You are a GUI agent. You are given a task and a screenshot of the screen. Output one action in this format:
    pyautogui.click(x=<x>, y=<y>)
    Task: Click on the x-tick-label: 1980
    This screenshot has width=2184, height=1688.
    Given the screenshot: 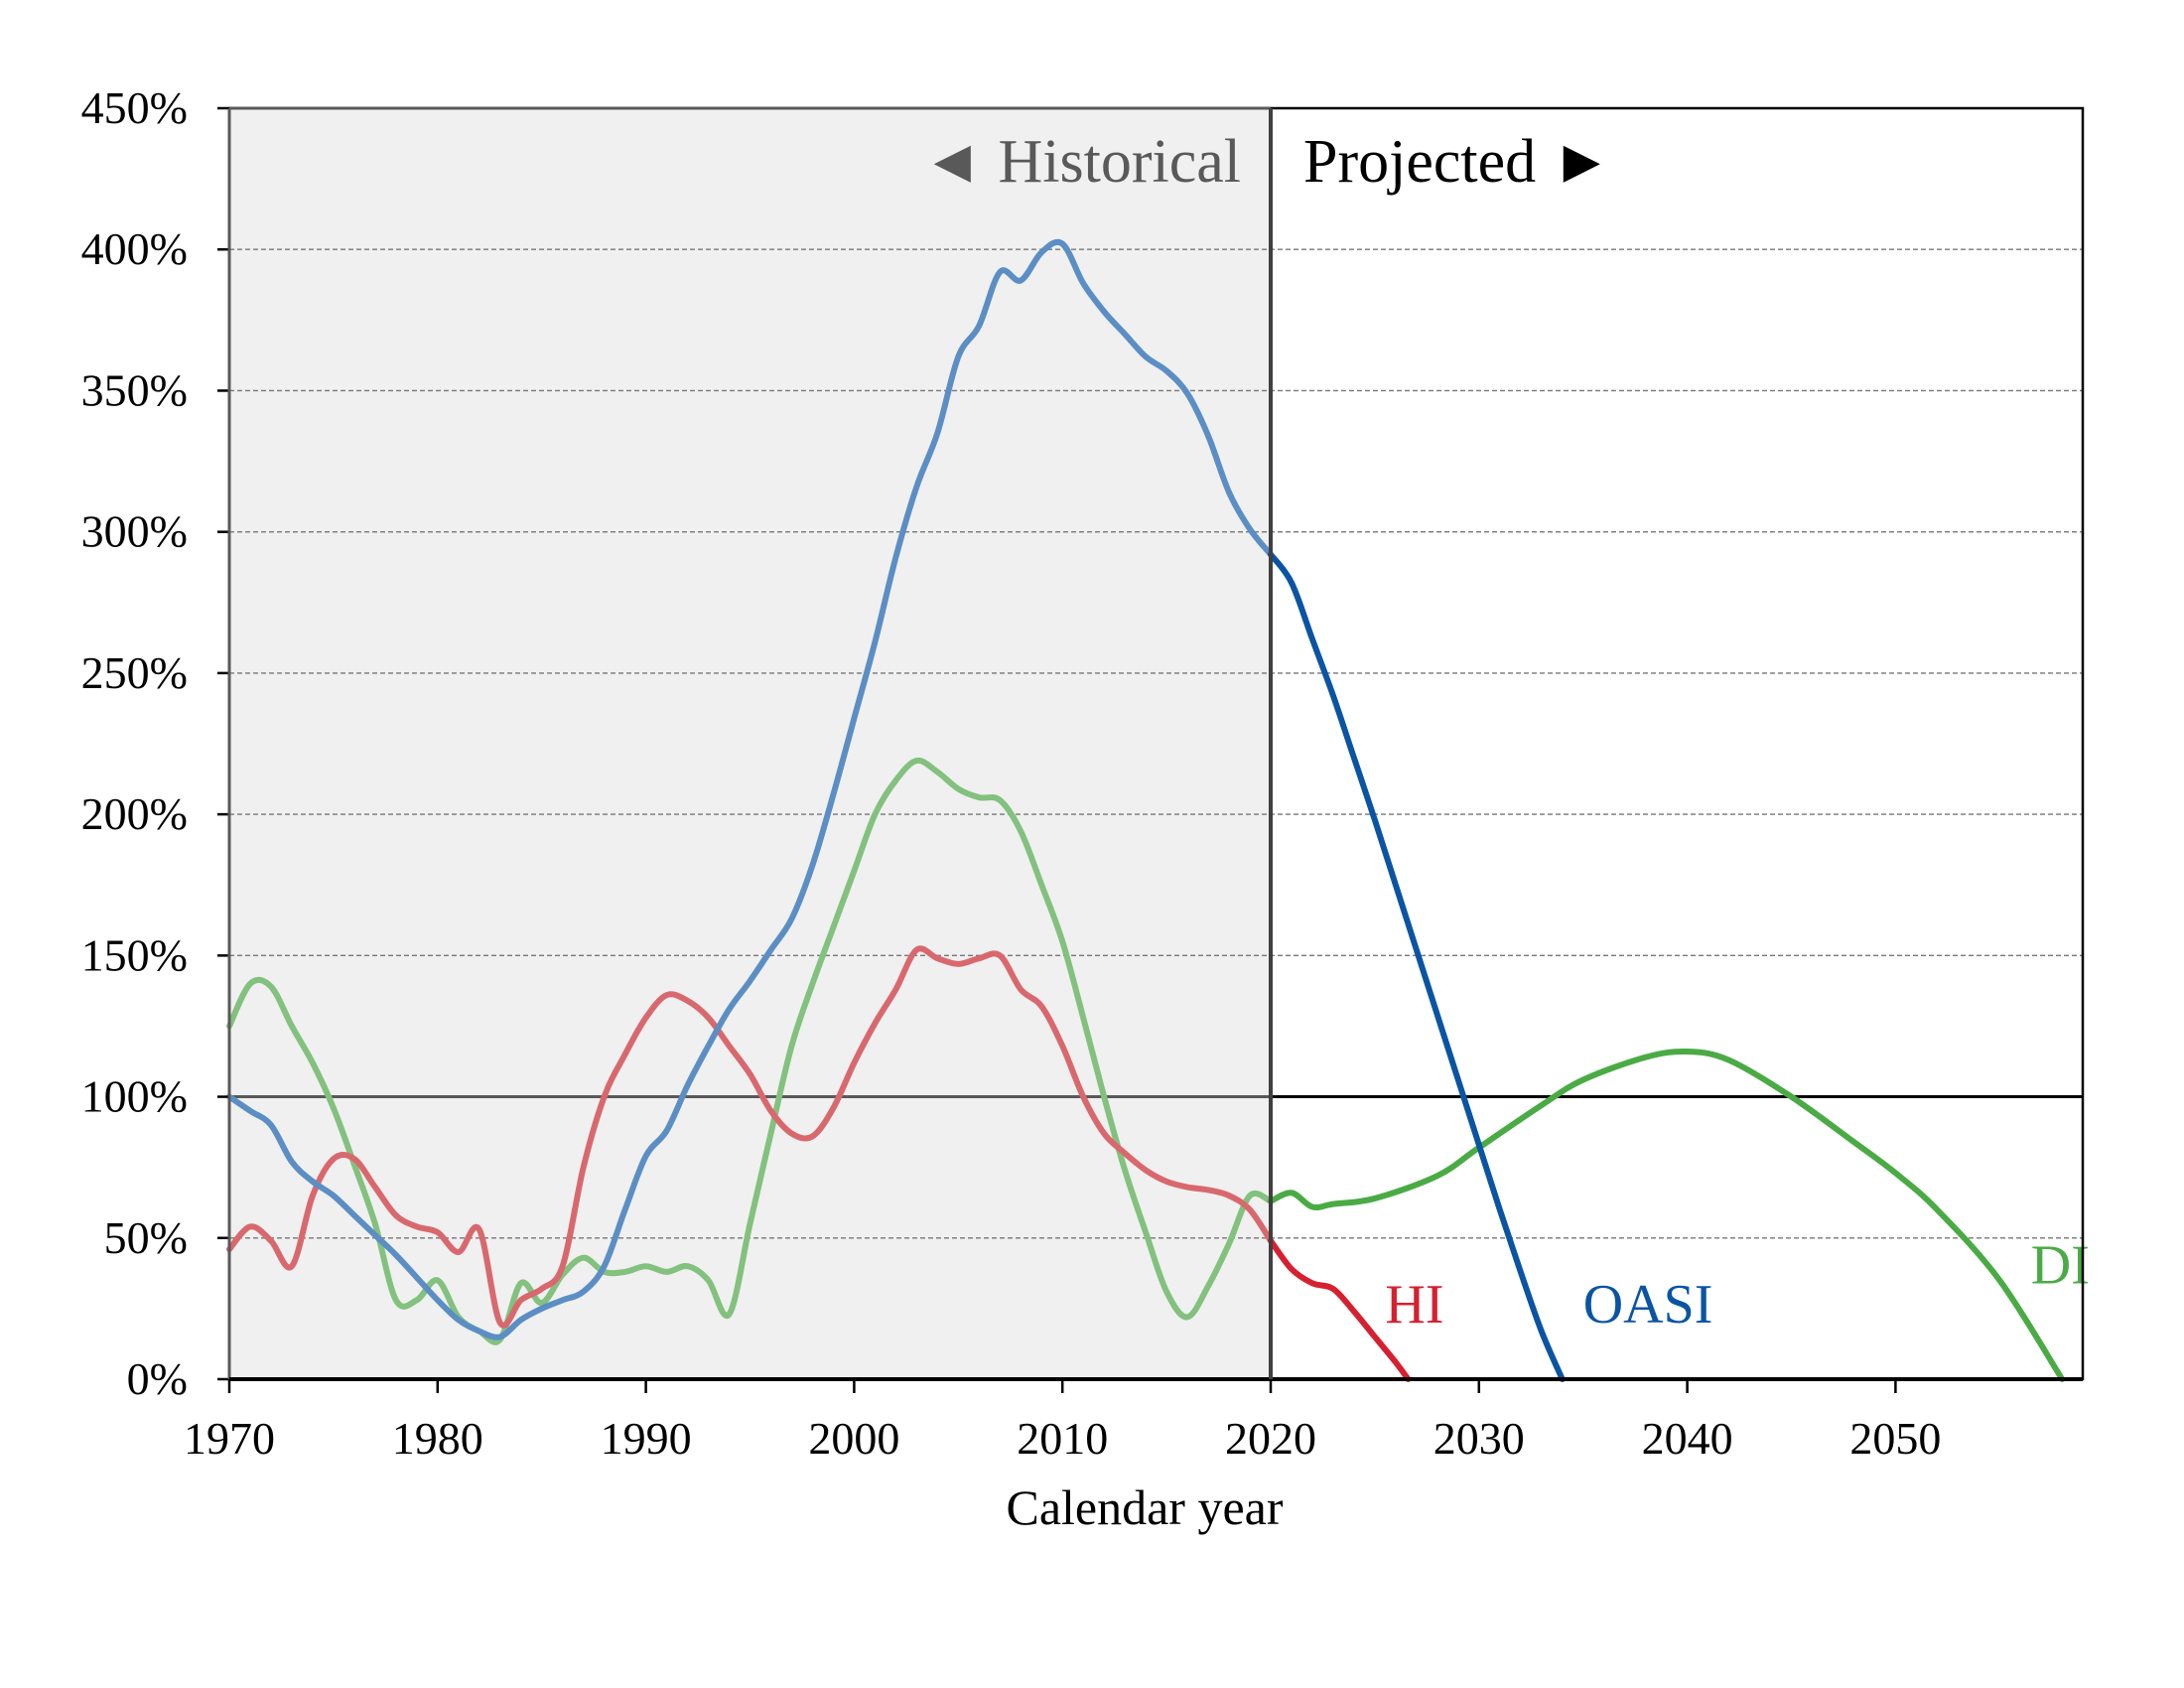 What is the action you would take?
    pyautogui.click(x=437, y=1438)
    